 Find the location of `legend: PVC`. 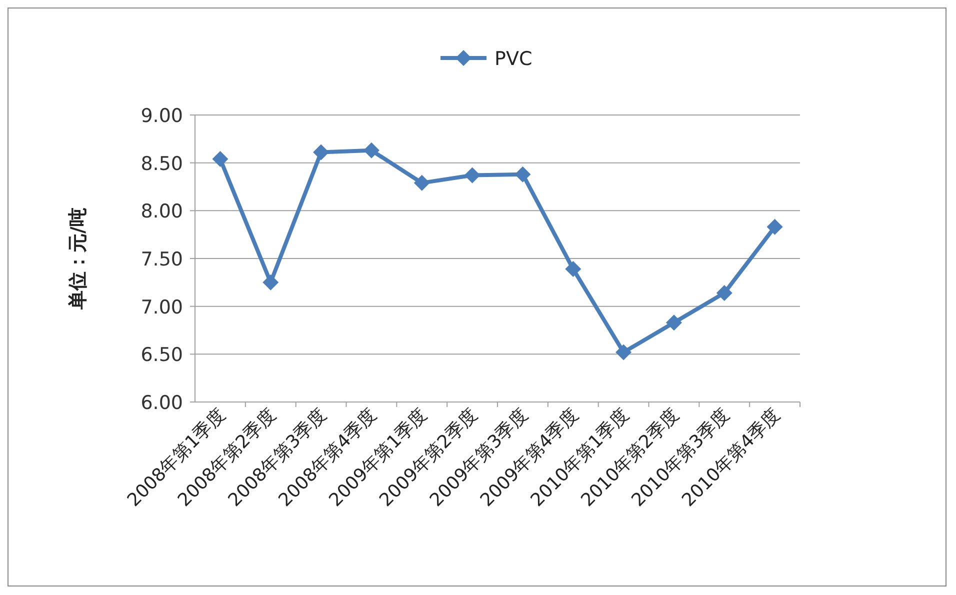

legend: PVC is located at coordinates (486, 59).